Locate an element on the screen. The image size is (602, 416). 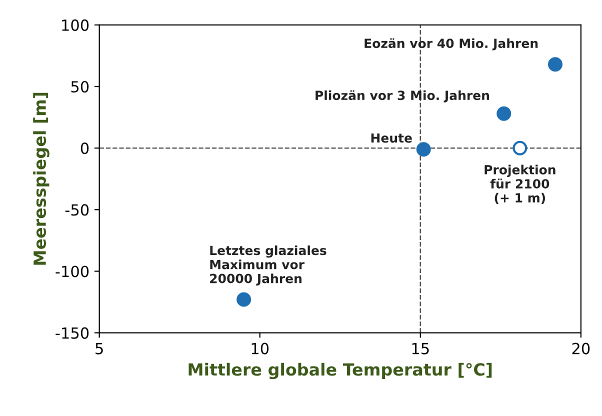
x-tick-label: 15 is located at coordinates (420, 348).